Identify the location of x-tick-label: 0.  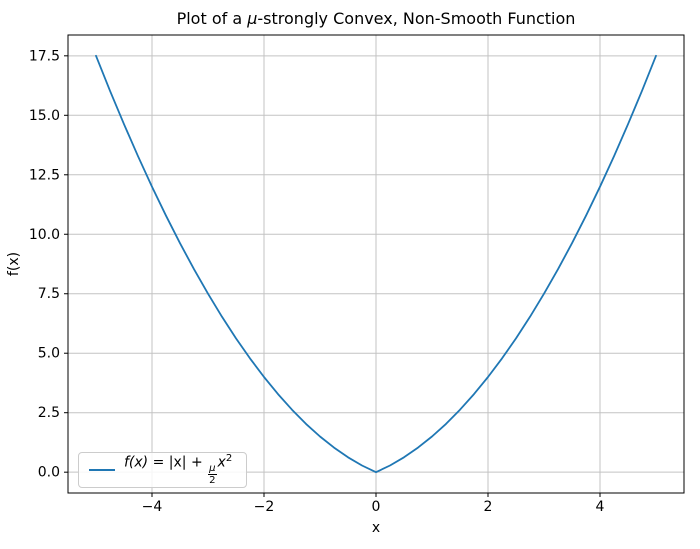
(376, 507).